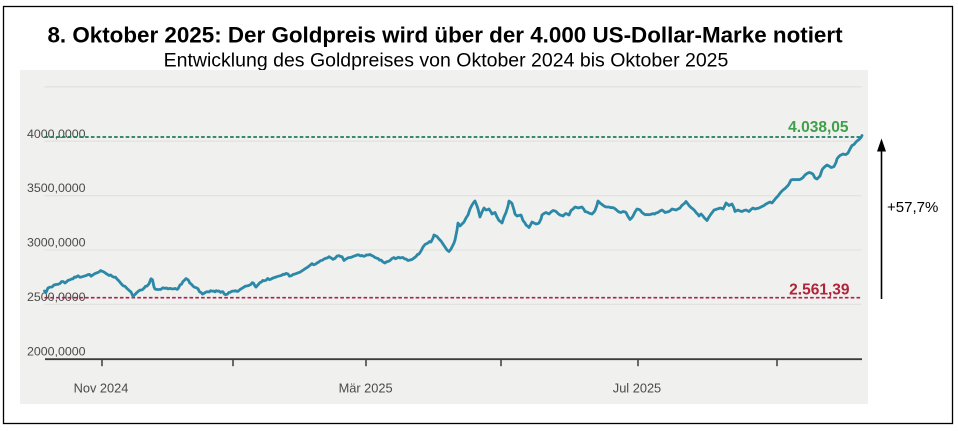  Describe the element at coordinates (366, 388) in the screenshot. I see `svg-text: Mär 2025` at that location.